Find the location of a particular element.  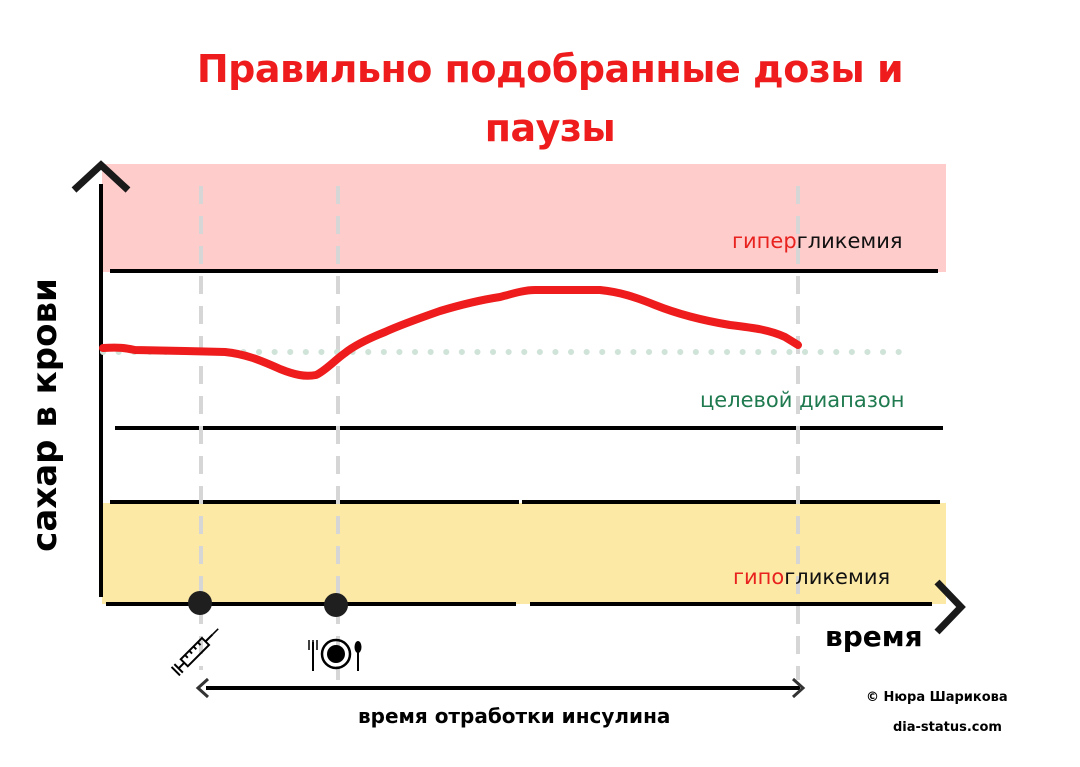

syringe-icon is located at coordinates (194, 652).